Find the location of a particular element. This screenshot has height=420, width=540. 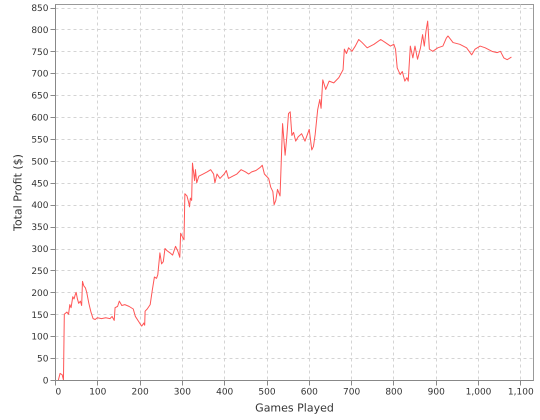

y-tick-label: 600 is located at coordinates (40, 119).